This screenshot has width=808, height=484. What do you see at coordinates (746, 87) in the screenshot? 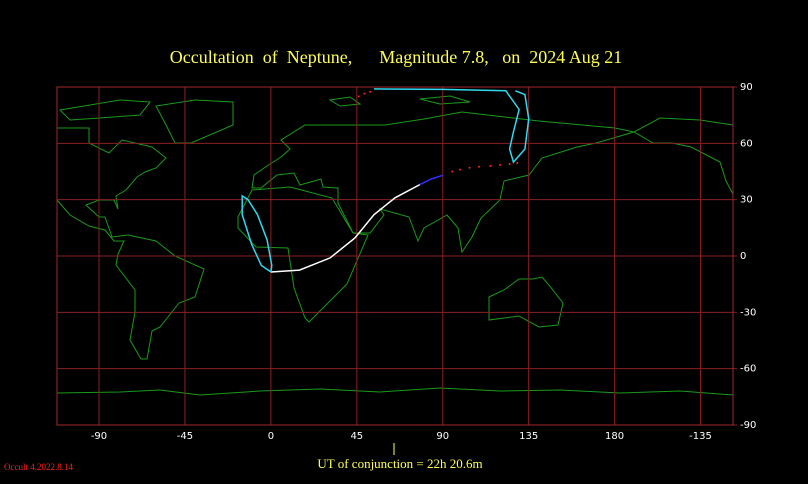
I see `y-tick-label: 90` at bounding box center [746, 87].